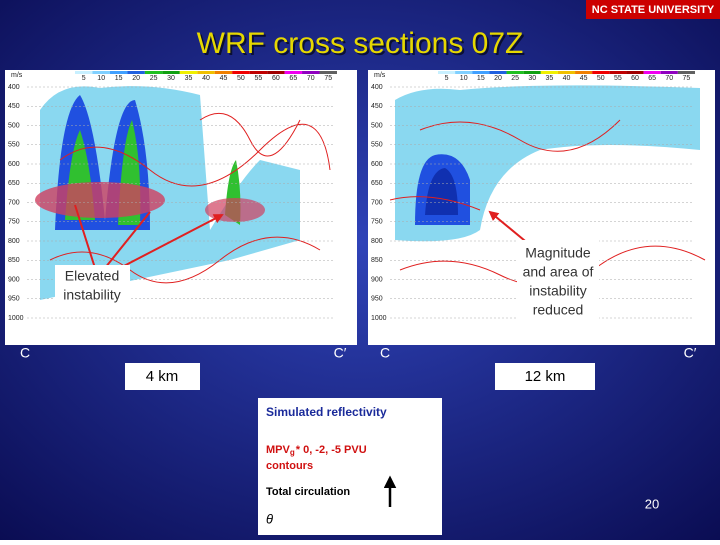 The image size is (720, 545). Describe the element at coordinates (690, 353) in the screenshot. I see `section-end: C′` at that location.